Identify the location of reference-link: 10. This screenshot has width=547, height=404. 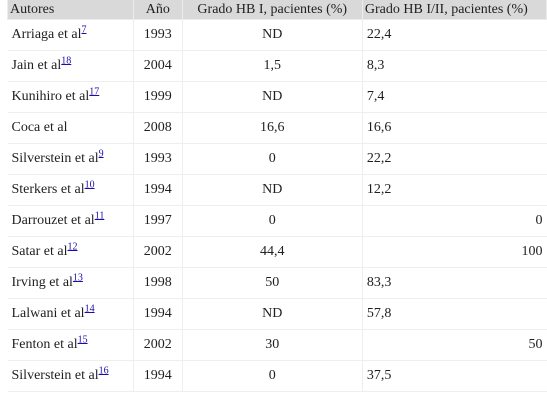
(89, 185).